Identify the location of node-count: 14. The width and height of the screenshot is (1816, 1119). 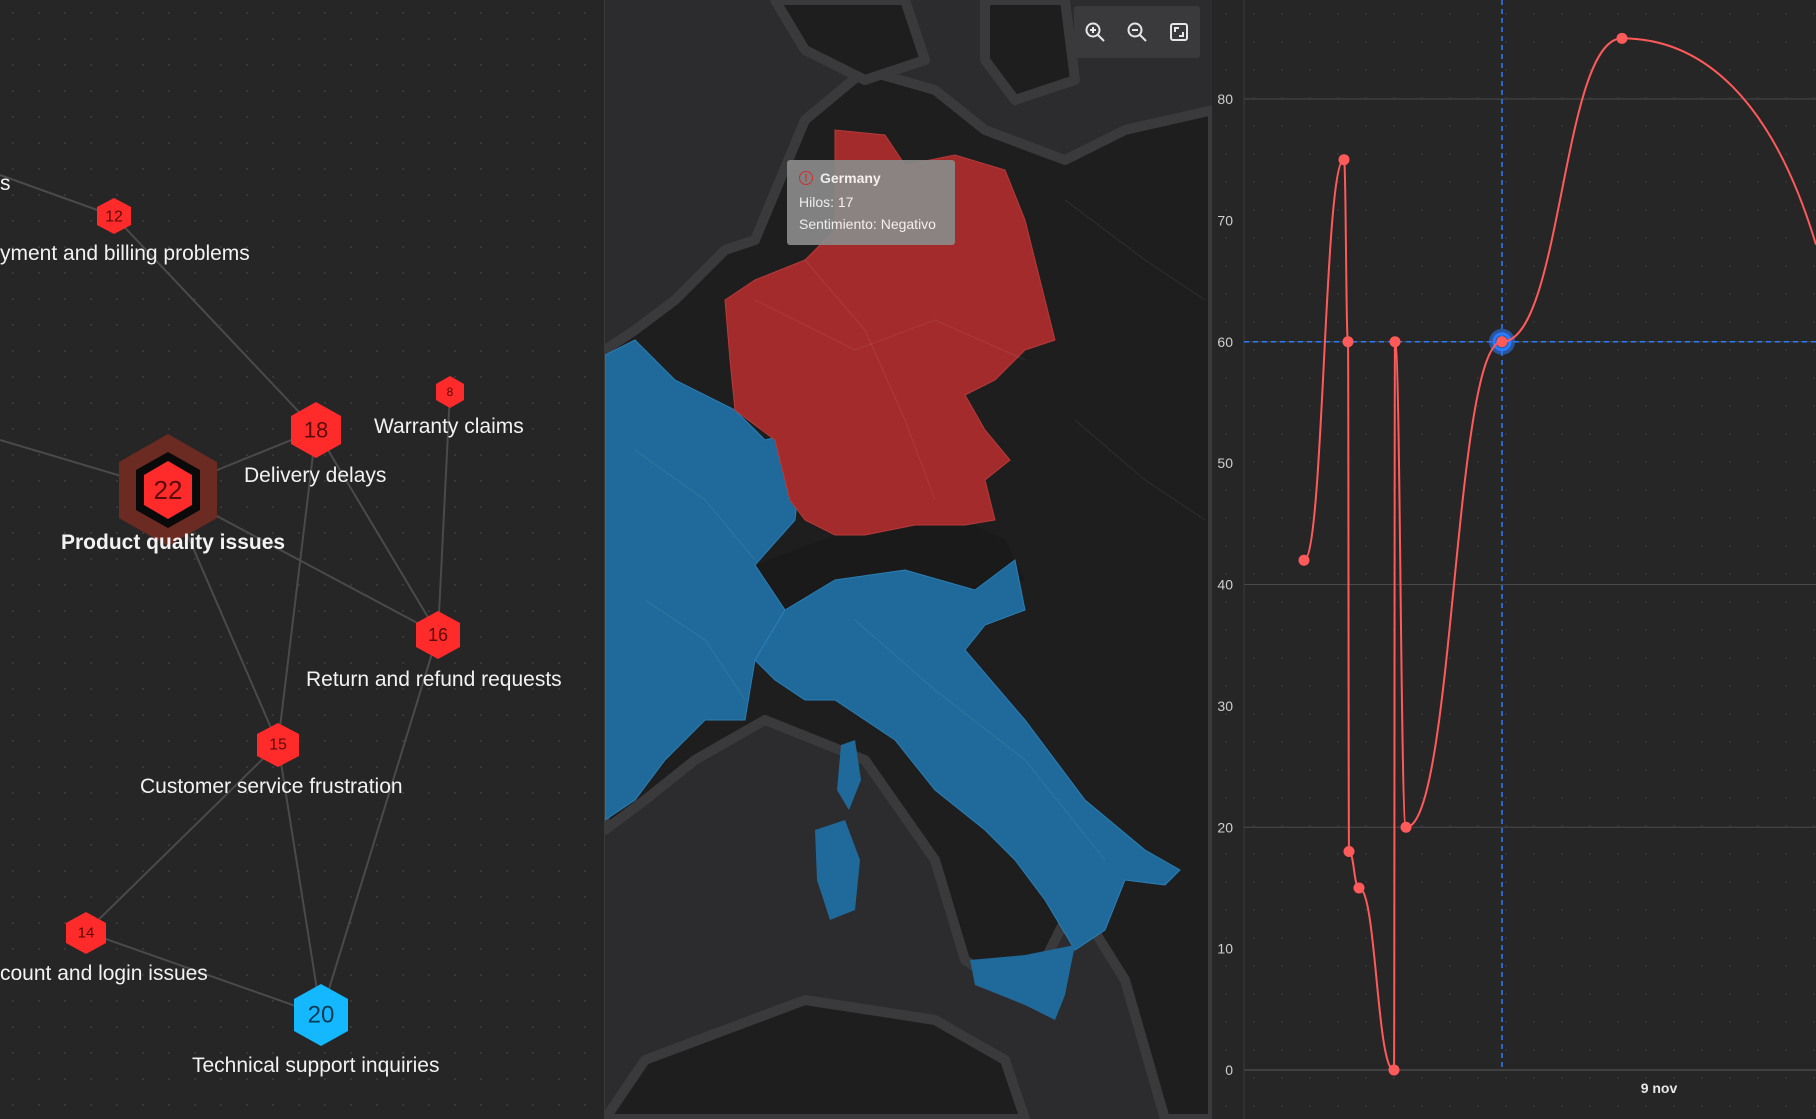
(86, 933).